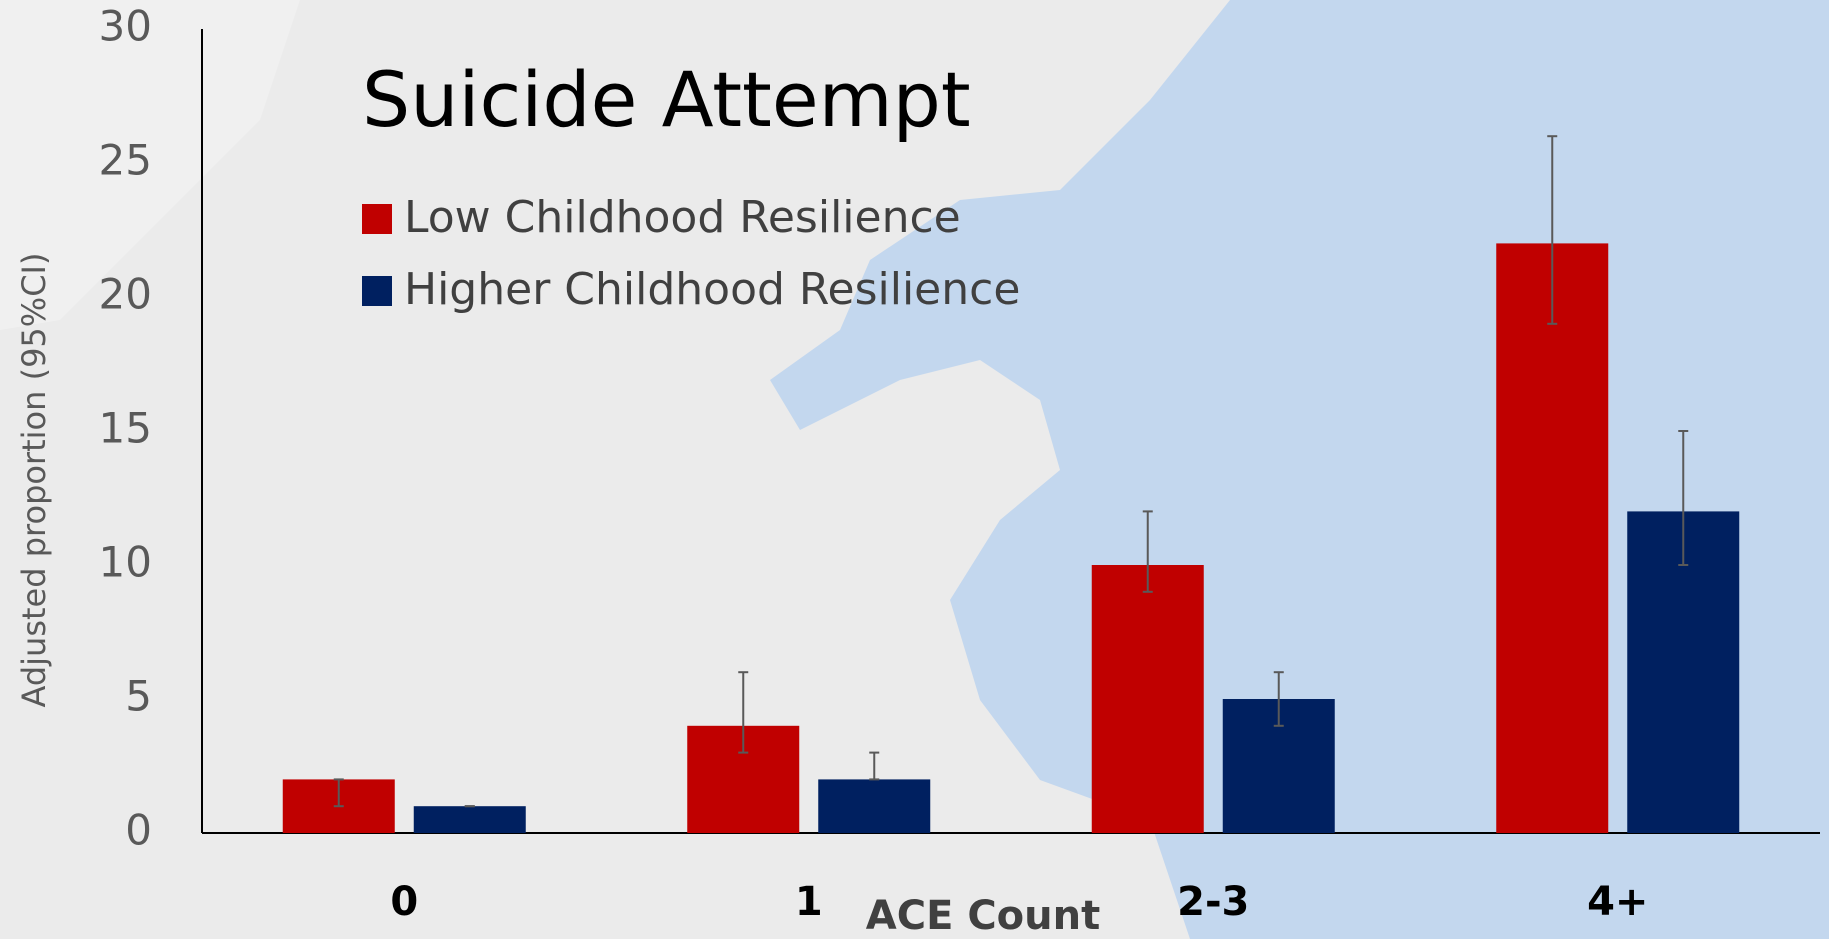 This screenshot has height=939, width=1829. Describe the element at coordinates (983, 916) in the screenshot. I see `x-axis-label: ACE Count` at that location.